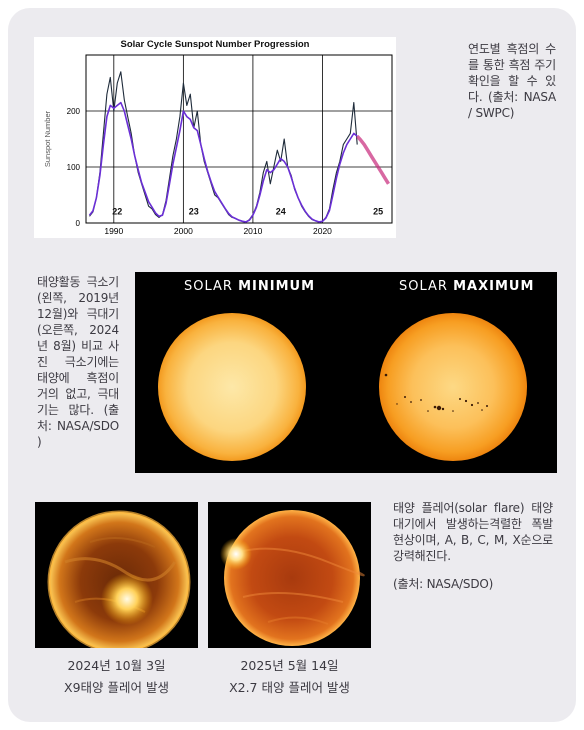 Image resolution: width=584 pixels, height=730 pixels. Describe the element at coordinates (215, 44) in the screenshot. I see `chart-title: Solar Cycle Sunspot Number Progression` at that location.